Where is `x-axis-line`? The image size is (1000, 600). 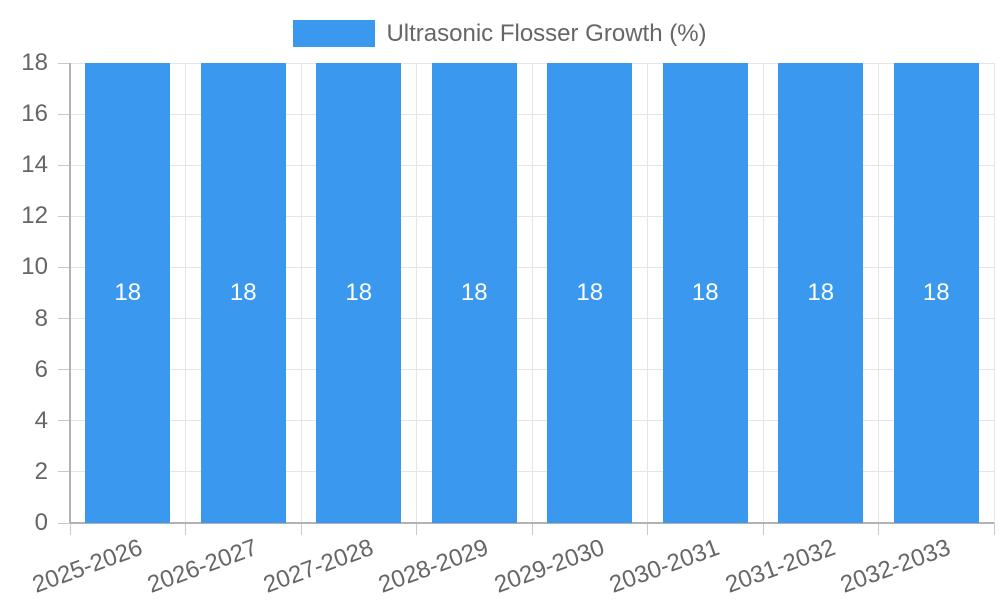 x-axis-line is located at coordinates (532, 523).